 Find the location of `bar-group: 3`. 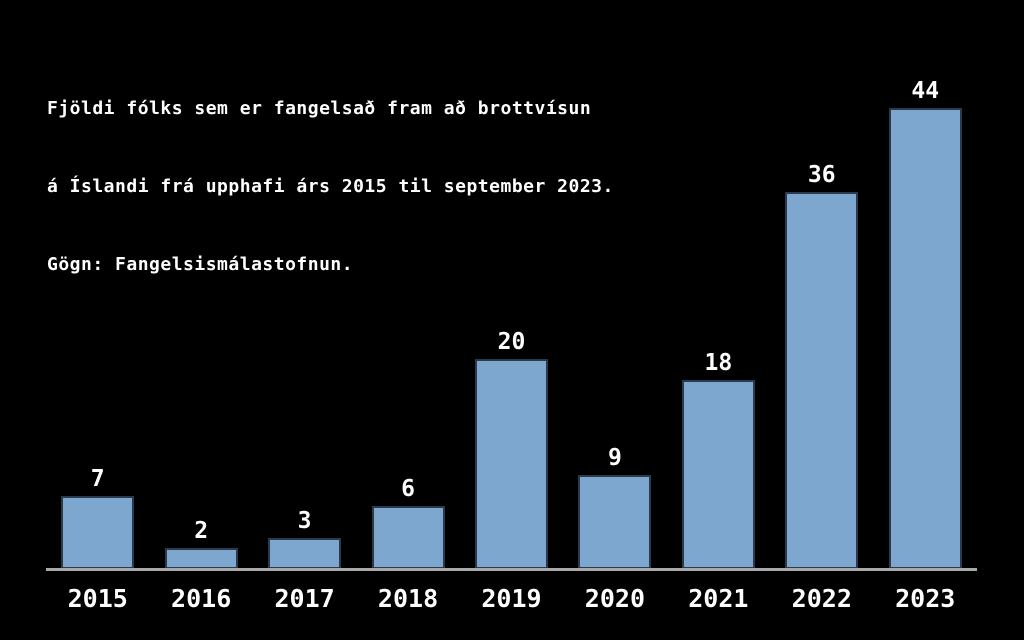

bar-group: 3 is located at coordinates (304, 284).